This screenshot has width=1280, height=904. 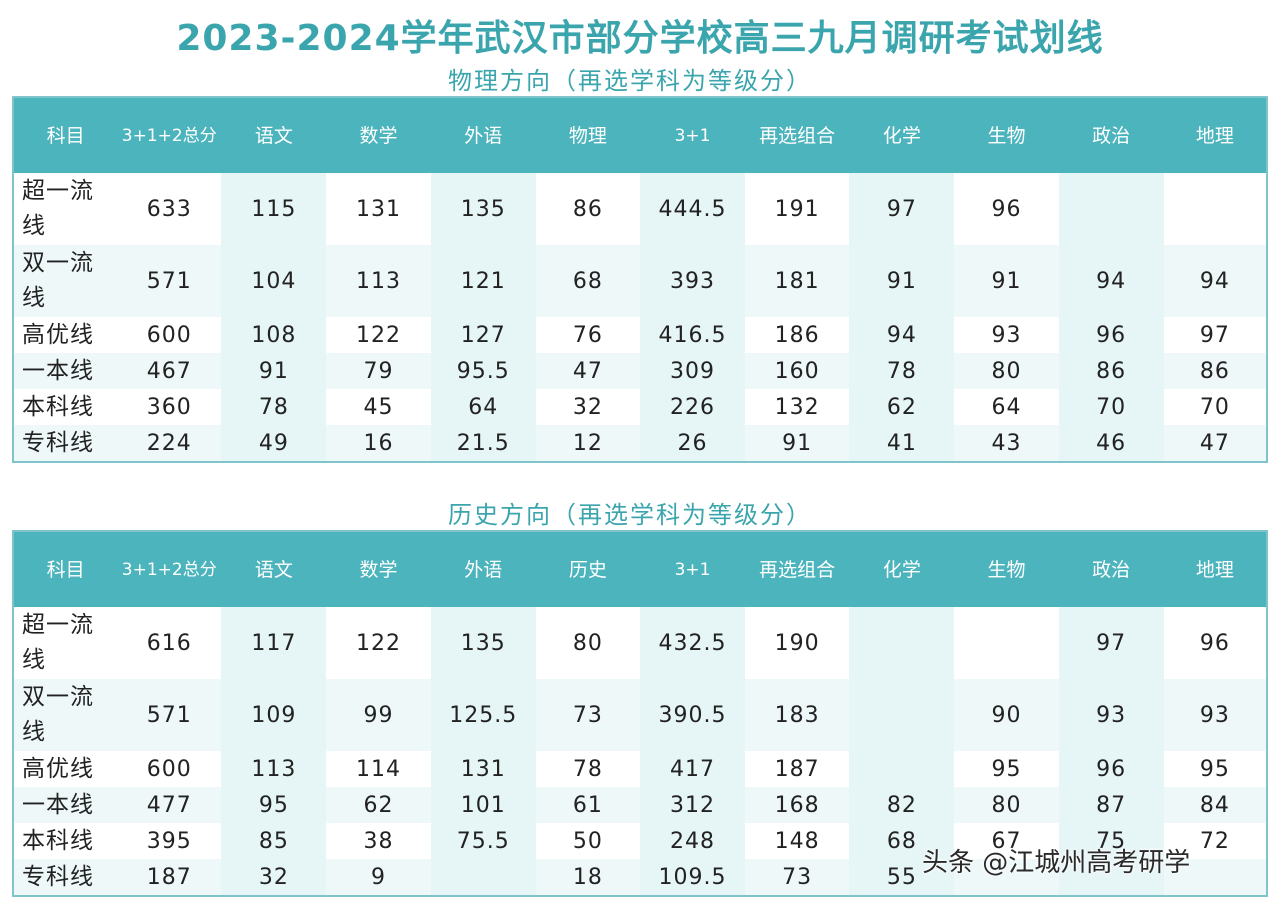 What do you see at coordinates (692, 841) in the screenshot?
I see `table-cell: 248` at bounding box center [692, 841].